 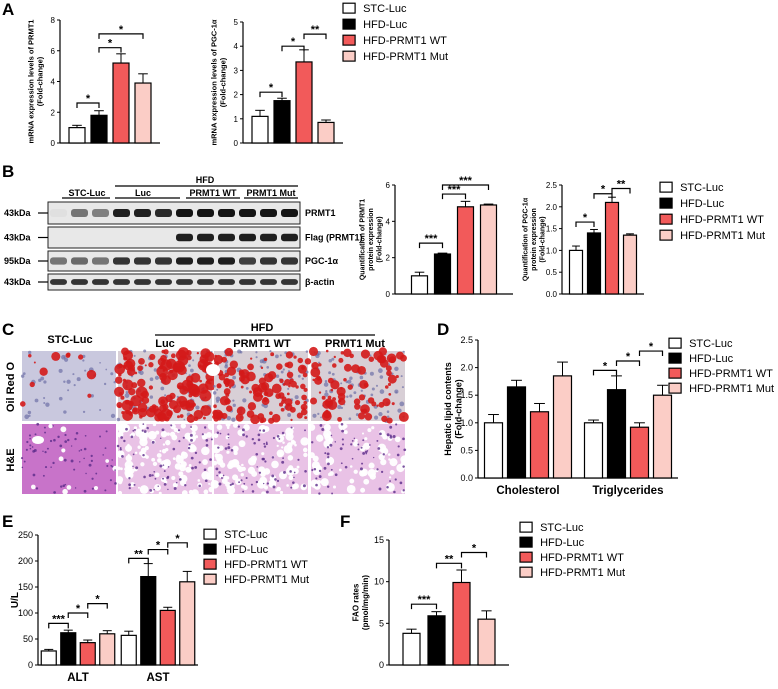 What do you see at coordinates (262, 344) in the screenshot?
I see `histo-col-wt: PRMT1 WT` at bounding box center [262, 344].